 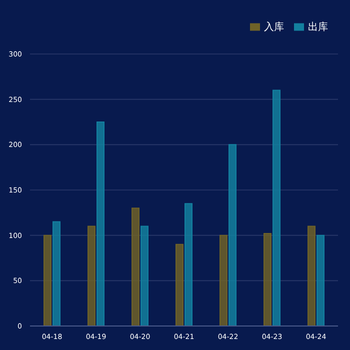 What do you see at coordinates (274, 27) in the screenshot?
I see `legend-label: 入库` at bounding box center [274, 27].